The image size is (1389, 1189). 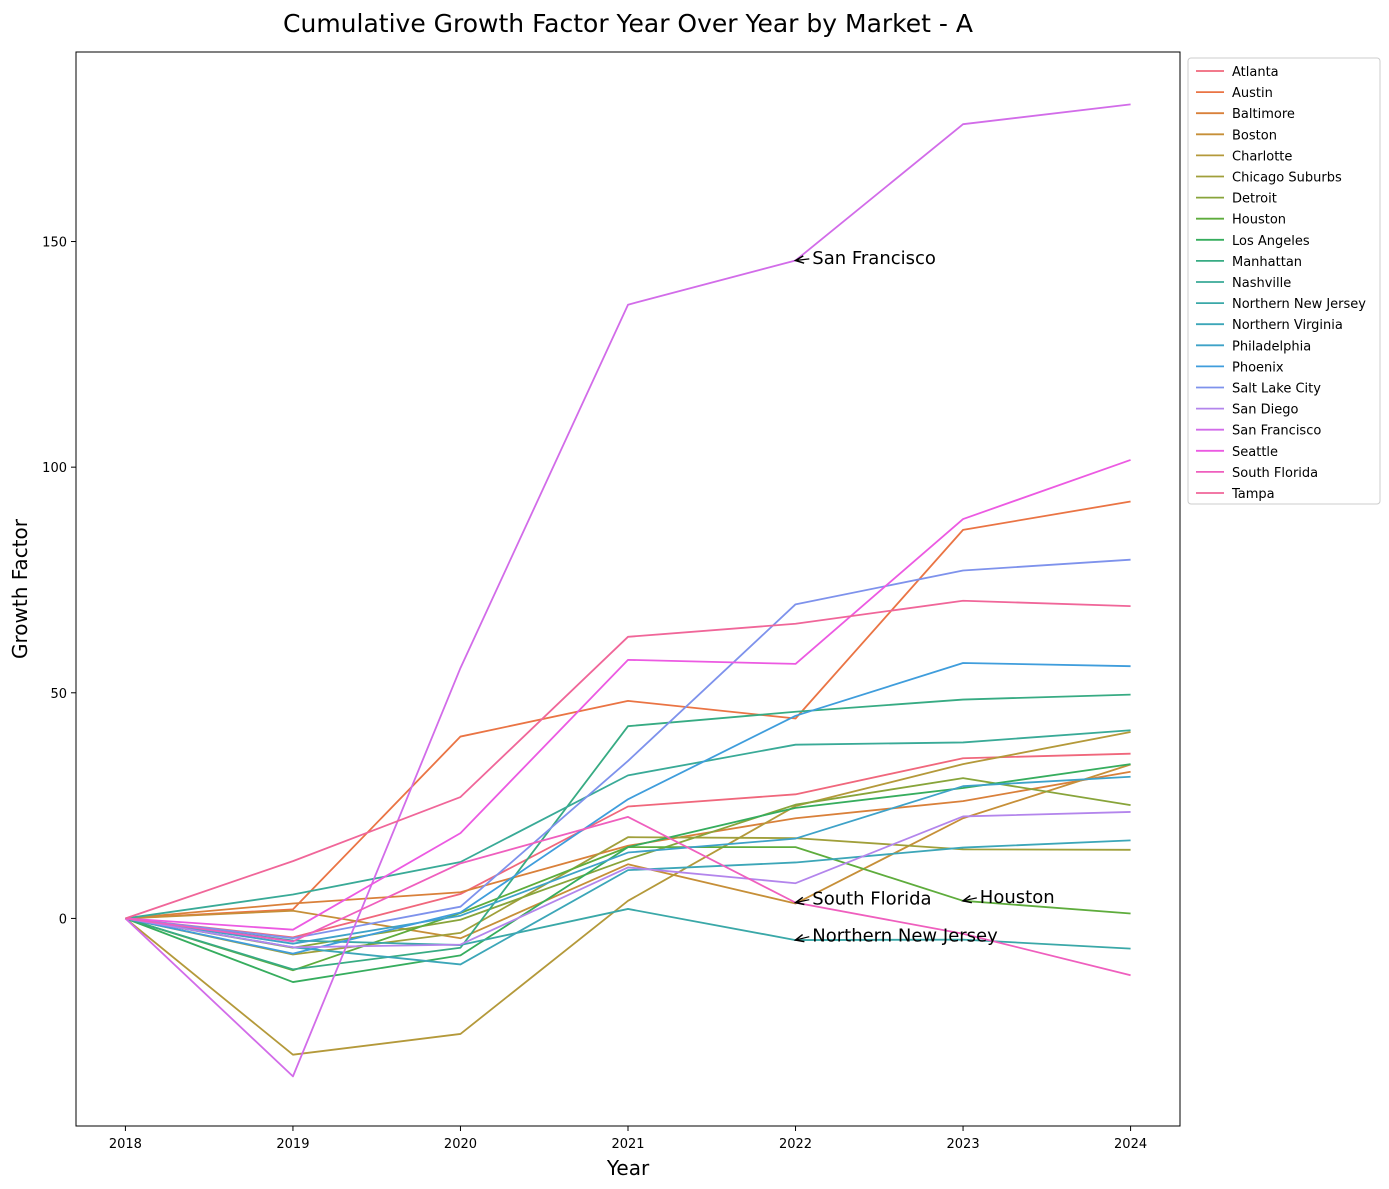 What do you see at coordinates (627, 1144) in the screenshot?
I see `x-tick-label: 2021` at bounding box center [627, 1144].